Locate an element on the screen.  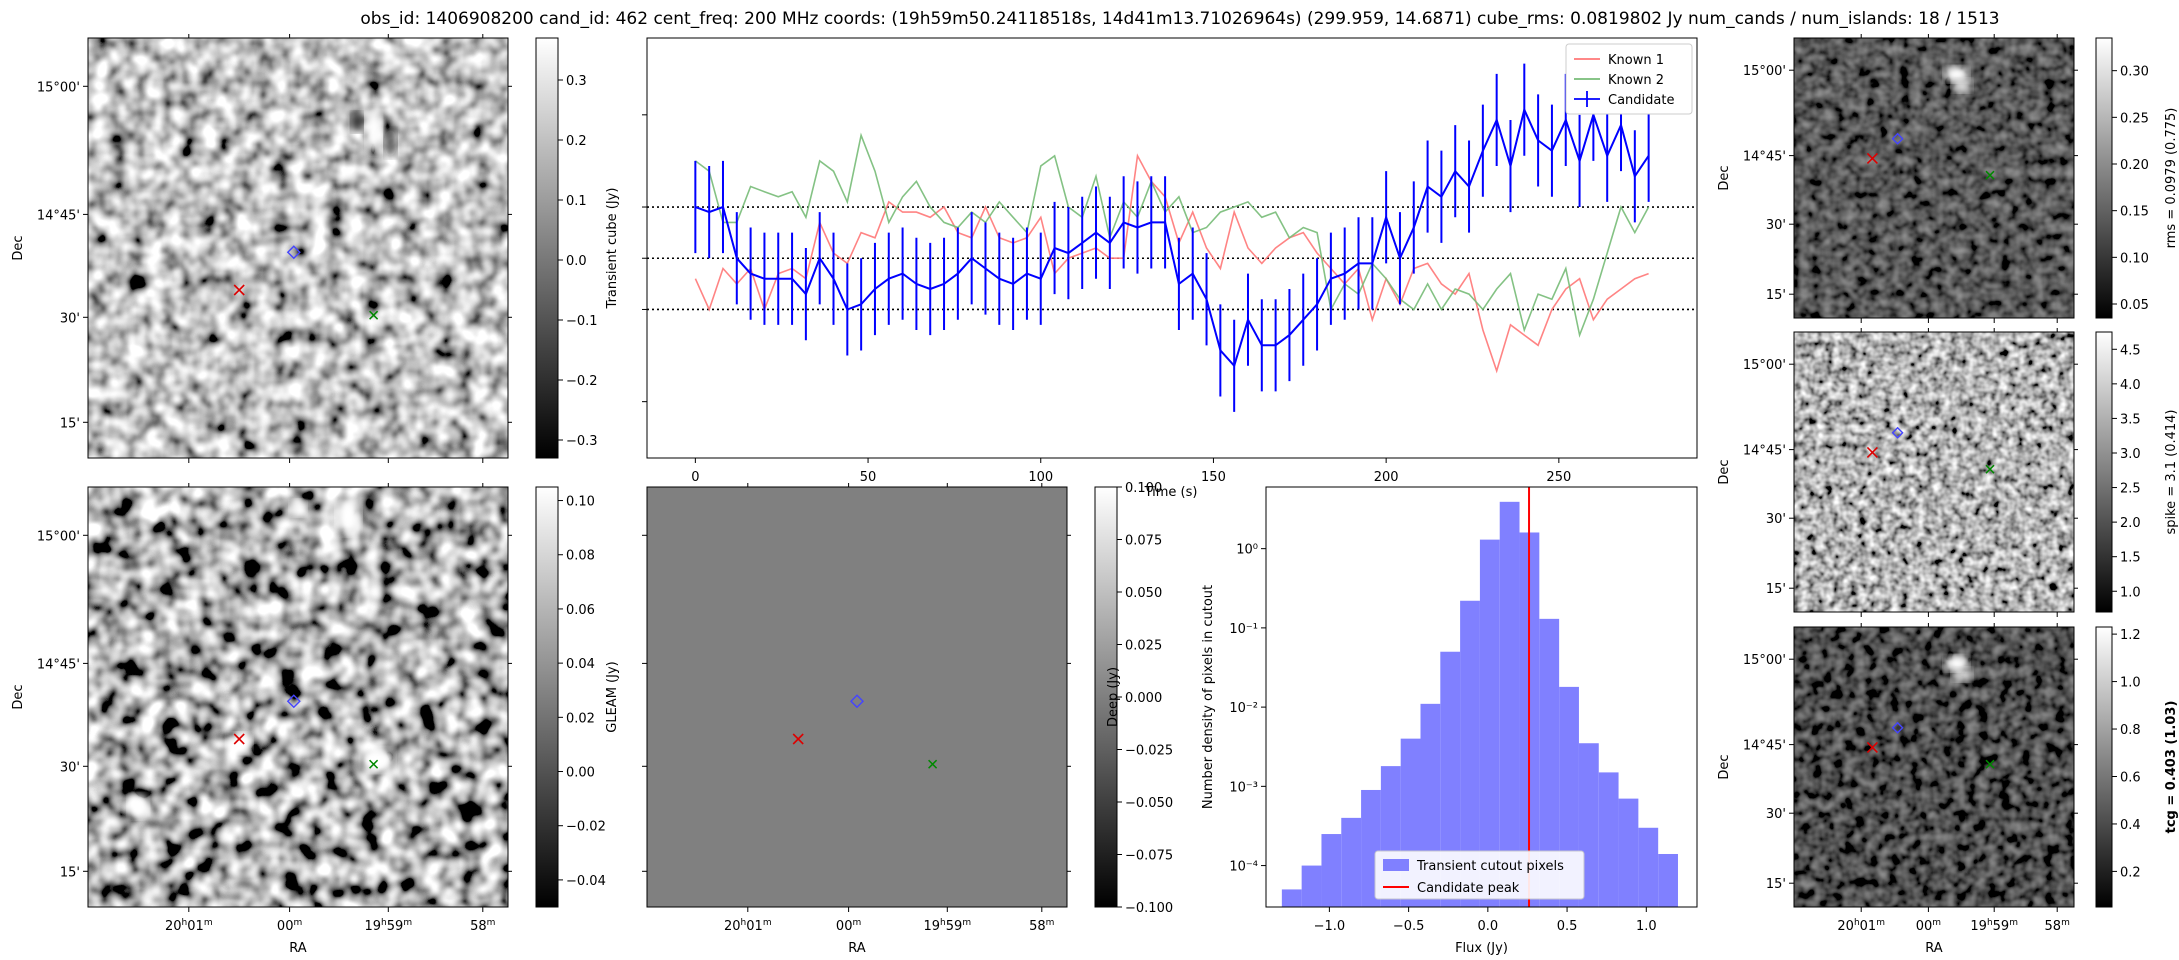
blue-diamond-marker-icon is located at coordinates (1897, 432).